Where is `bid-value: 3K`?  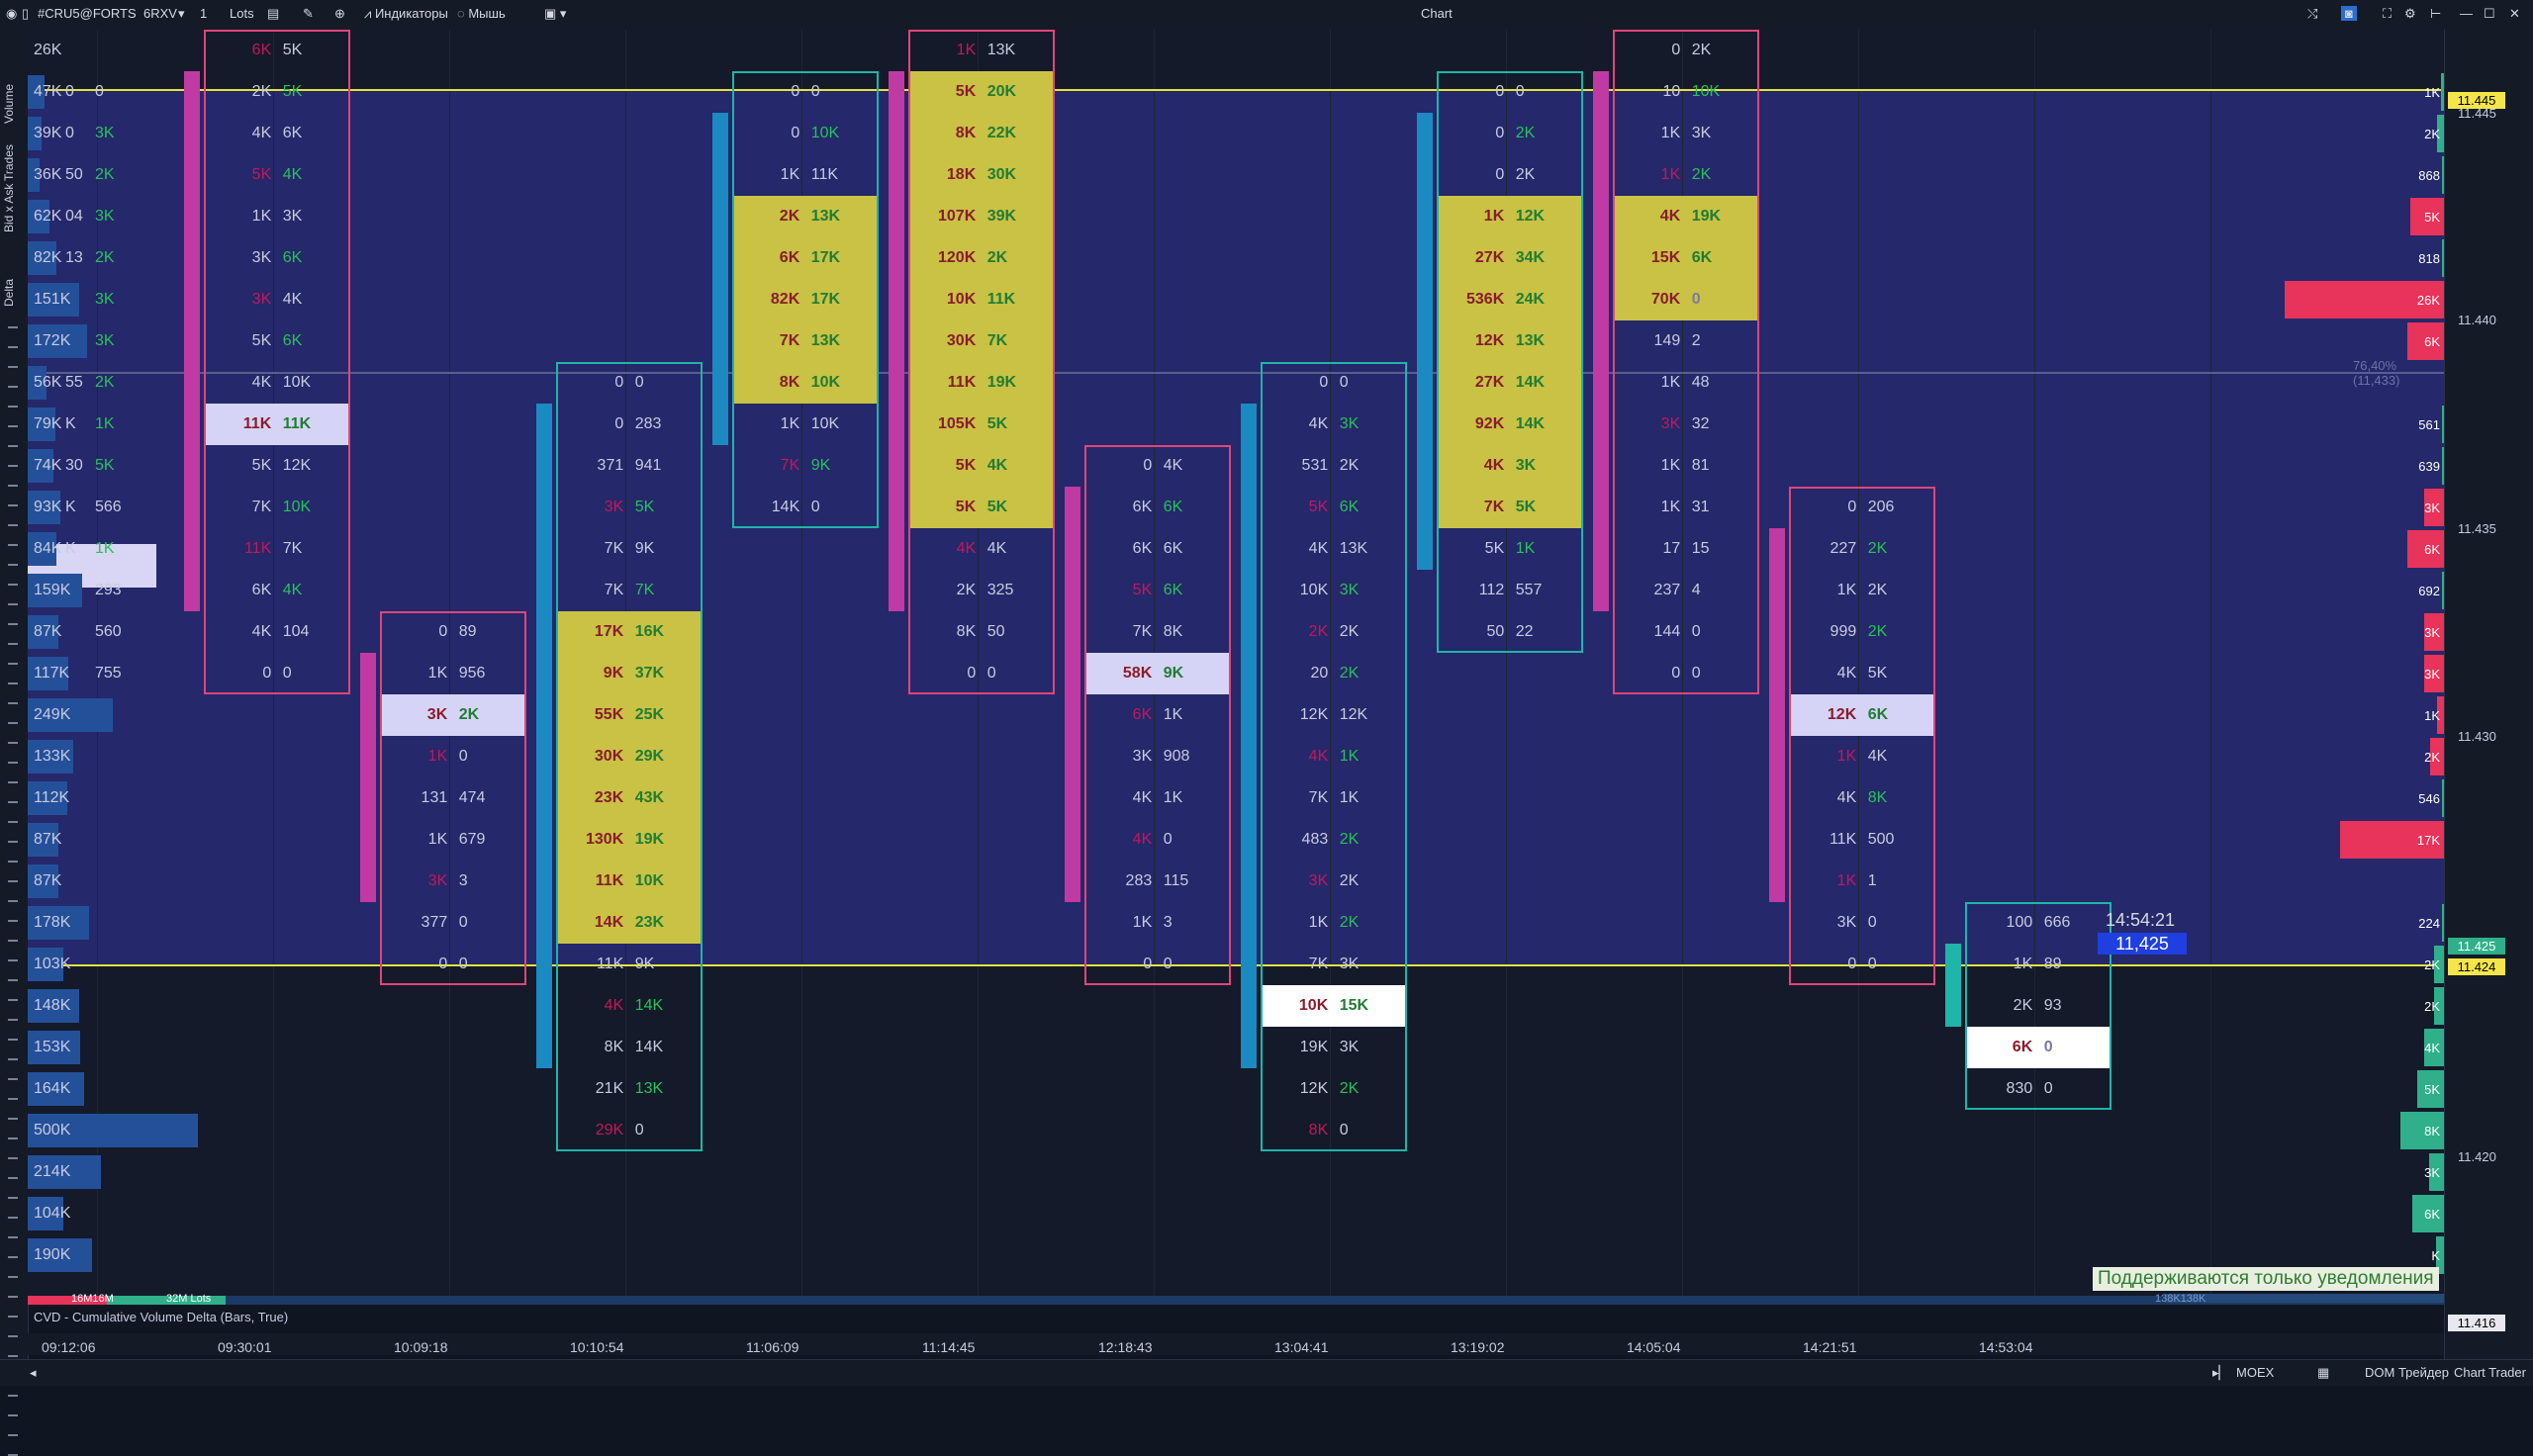
bid-value: 3K is located at coordinates (614, 507).